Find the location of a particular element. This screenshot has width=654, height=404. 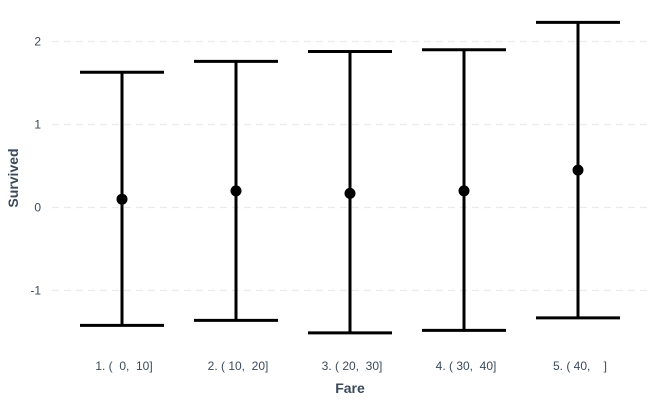

x-tick-label: 4. ( 30, 40] is located at coordinates (466, 366).